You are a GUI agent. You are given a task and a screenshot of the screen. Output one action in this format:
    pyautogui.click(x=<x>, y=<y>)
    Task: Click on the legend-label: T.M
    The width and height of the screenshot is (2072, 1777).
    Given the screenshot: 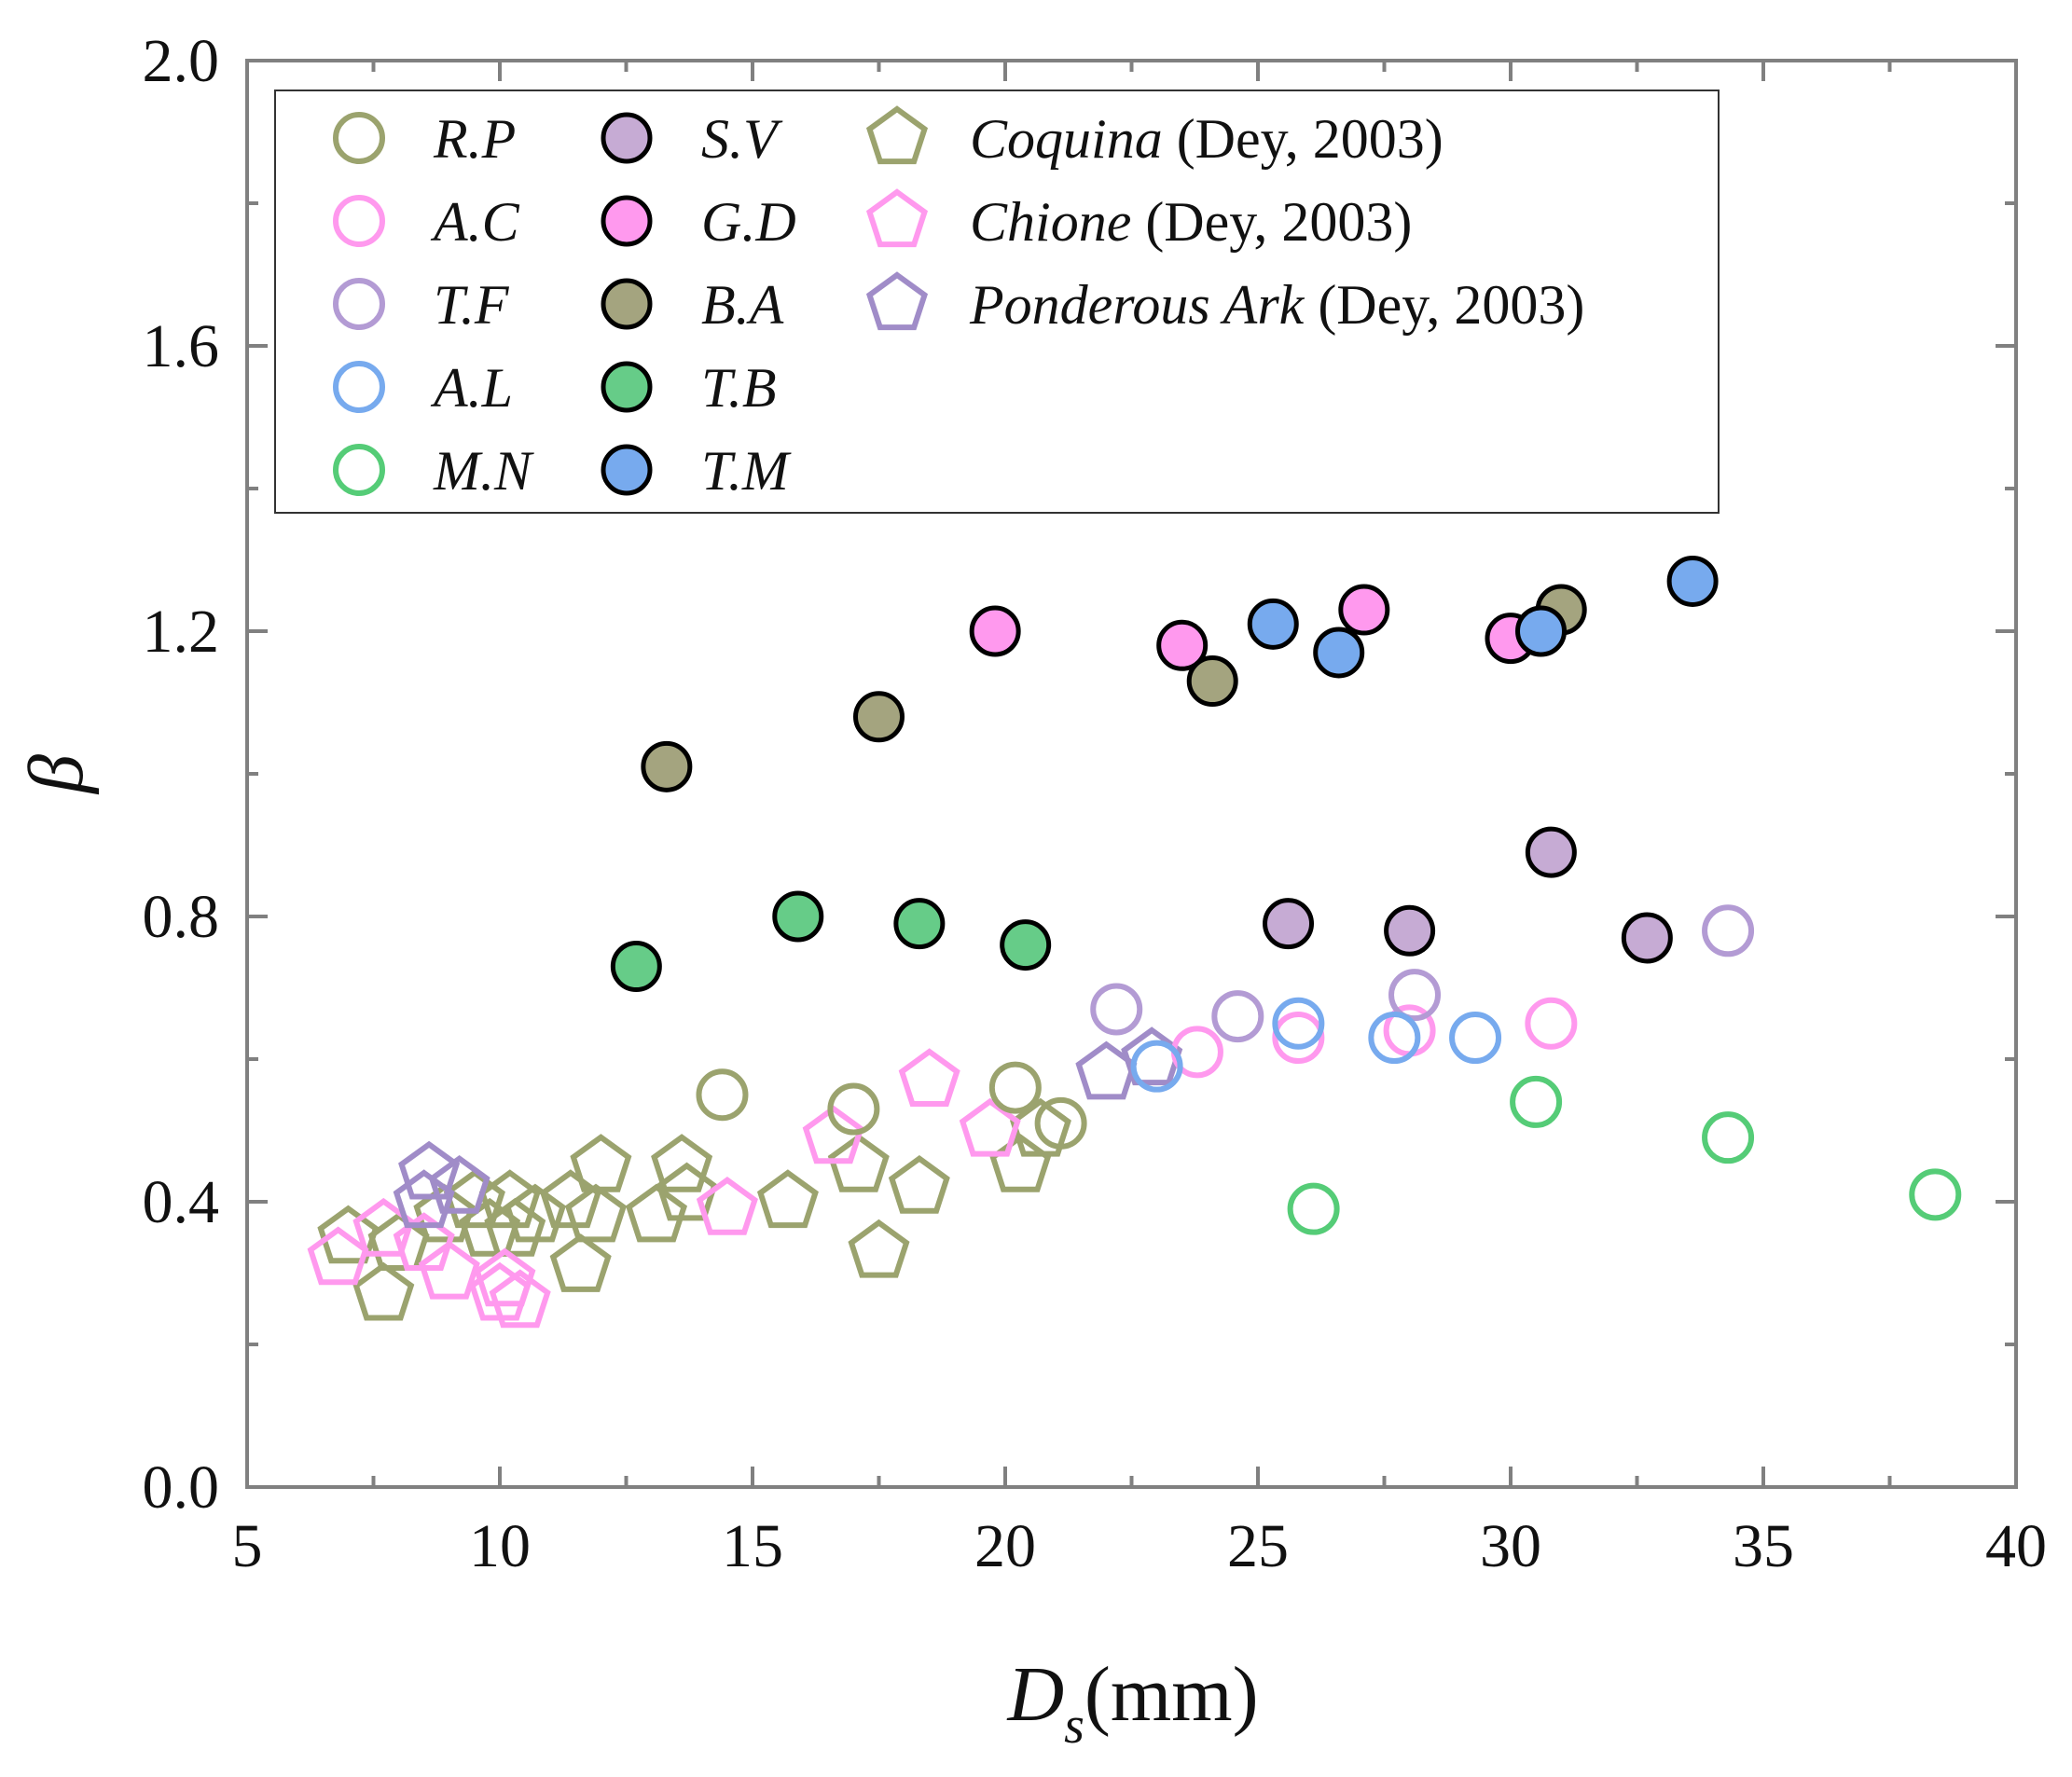 What is the action you would take?
    pyautogui.click(x=746, y=471)
    